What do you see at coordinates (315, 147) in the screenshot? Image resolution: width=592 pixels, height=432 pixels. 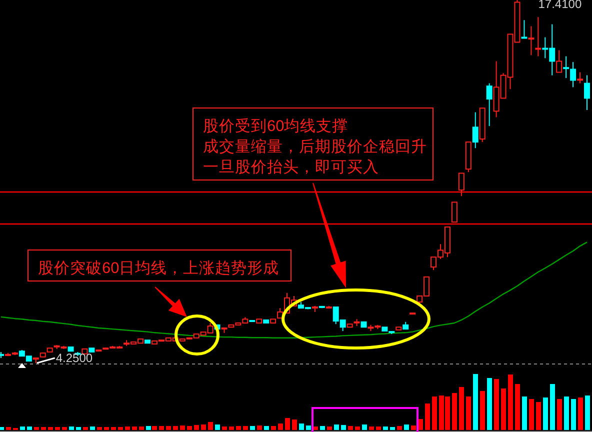 I see `annotation: 成交量缩量，后期股价企稳回升` at bounding box center [315, 147].